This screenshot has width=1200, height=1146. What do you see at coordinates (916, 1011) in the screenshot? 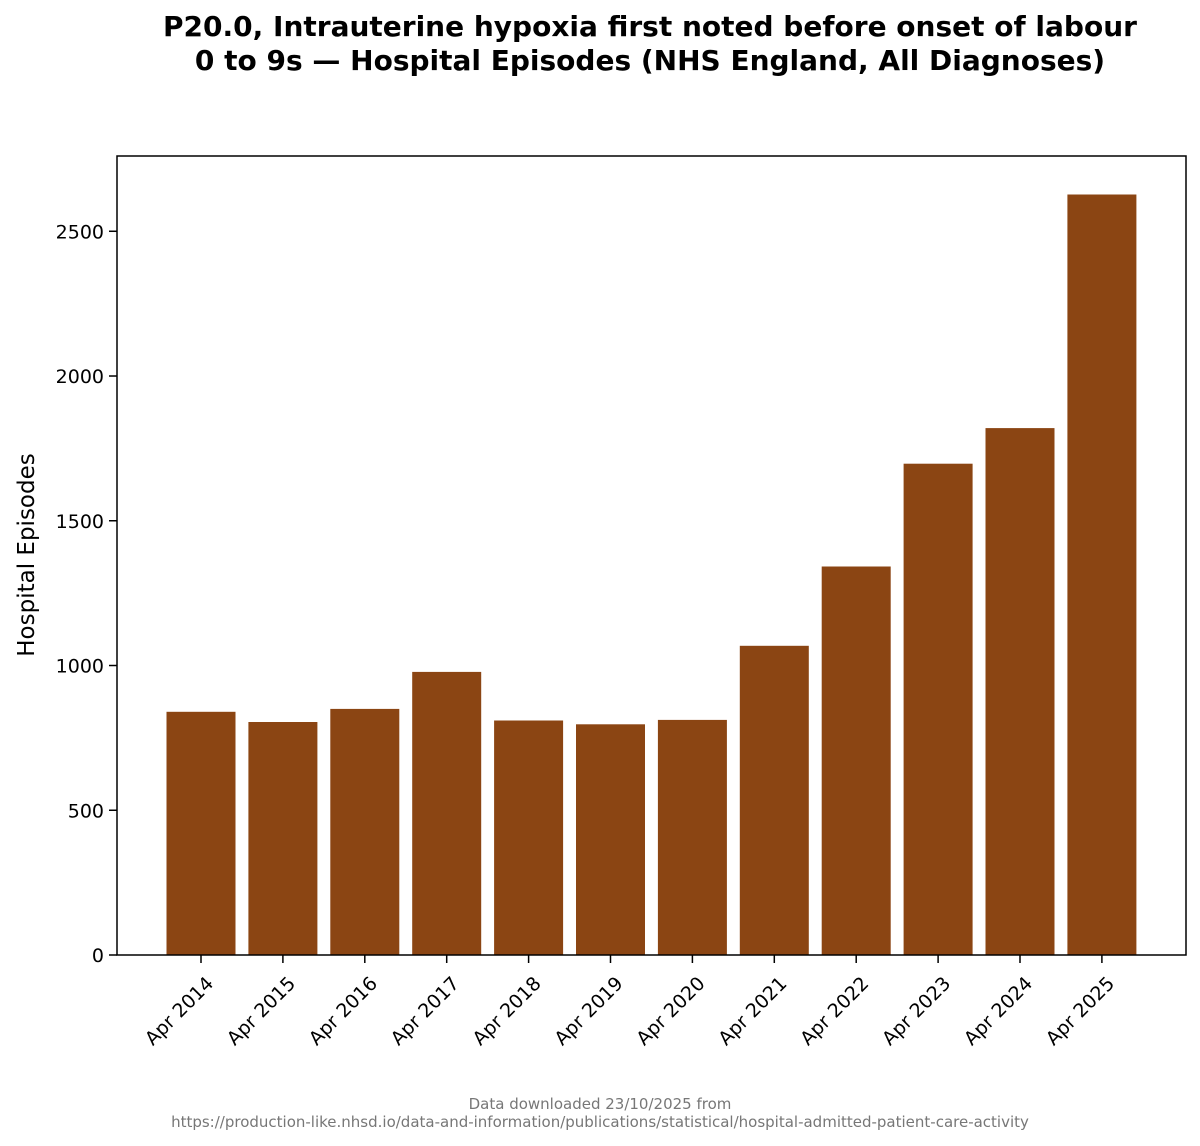
I see `x-tick-label-apr-2023: Apr 2023` at bounding box center [916, 1011].